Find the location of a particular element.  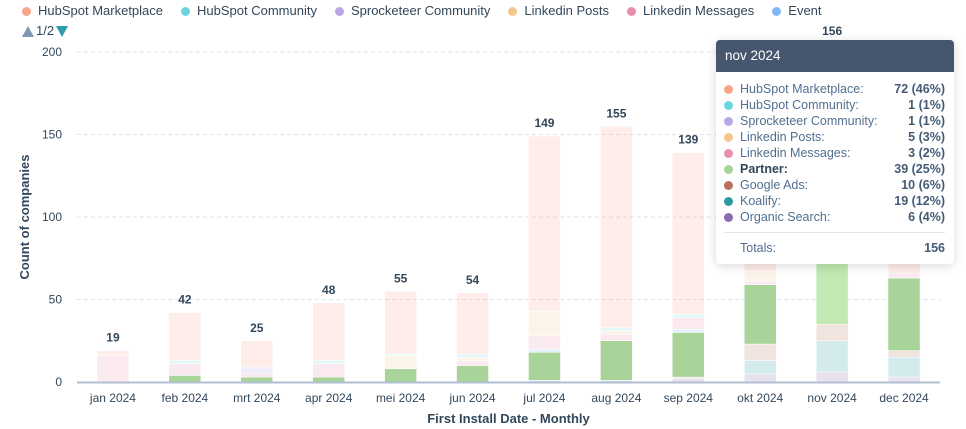

x-tick-label: aug 2024 is located at coordinates (616, 398).